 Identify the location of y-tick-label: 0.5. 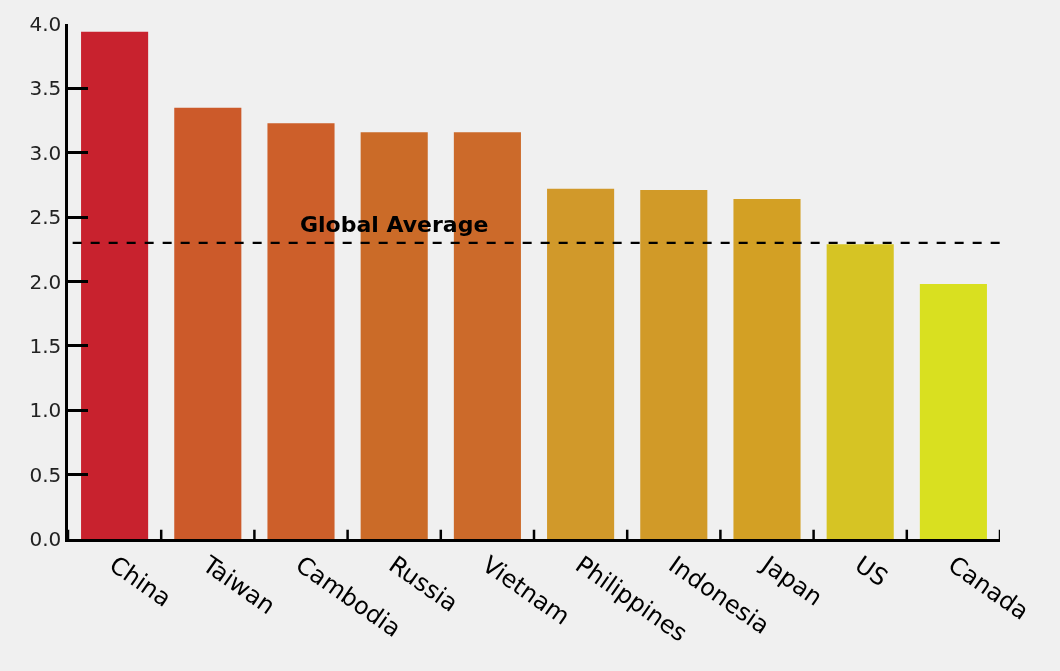
(45, 474).